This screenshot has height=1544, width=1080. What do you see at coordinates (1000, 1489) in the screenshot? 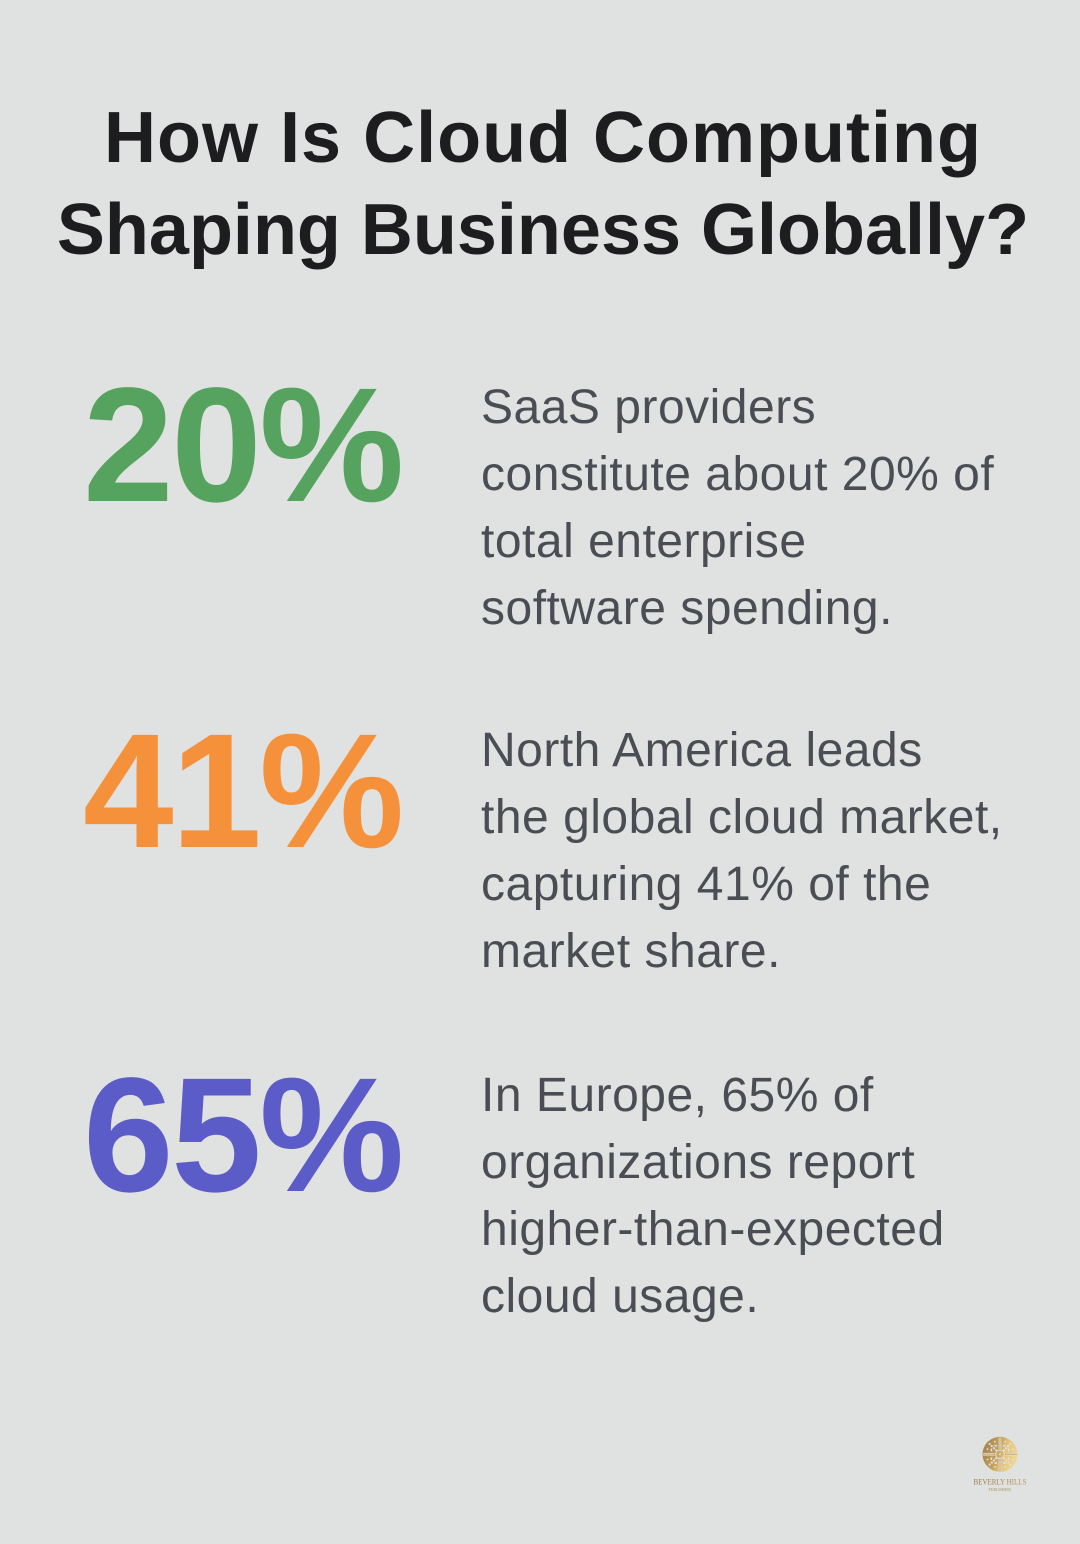
I see `svg-text: PUBLISHING` at bounding box center [1000, 1489].